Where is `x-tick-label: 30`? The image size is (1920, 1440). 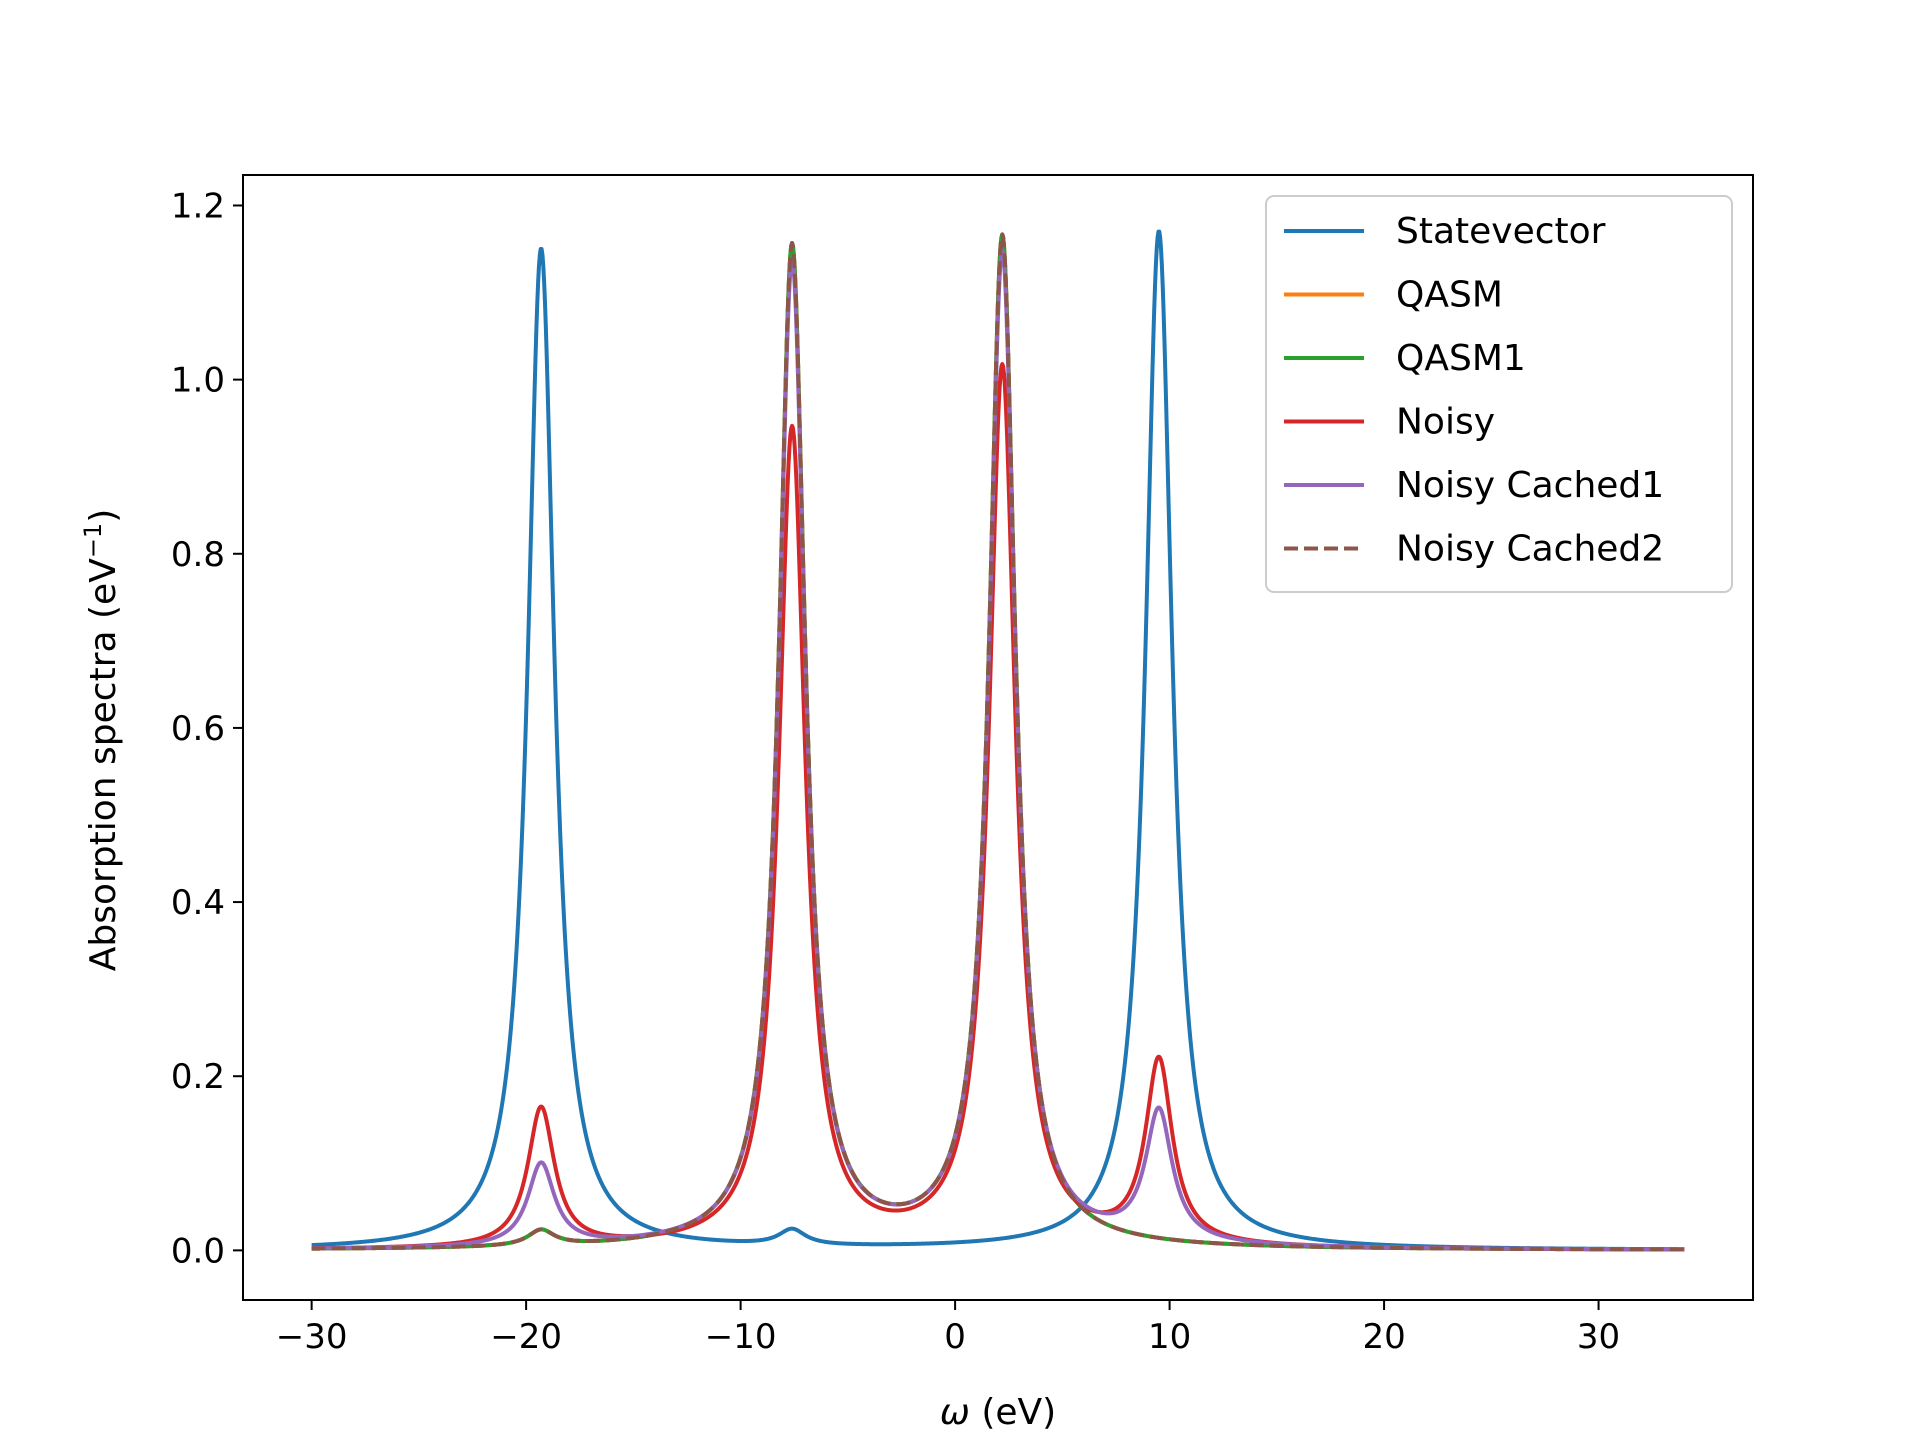
x-tick-label: 30 is located at coordinates (1598, 1337).